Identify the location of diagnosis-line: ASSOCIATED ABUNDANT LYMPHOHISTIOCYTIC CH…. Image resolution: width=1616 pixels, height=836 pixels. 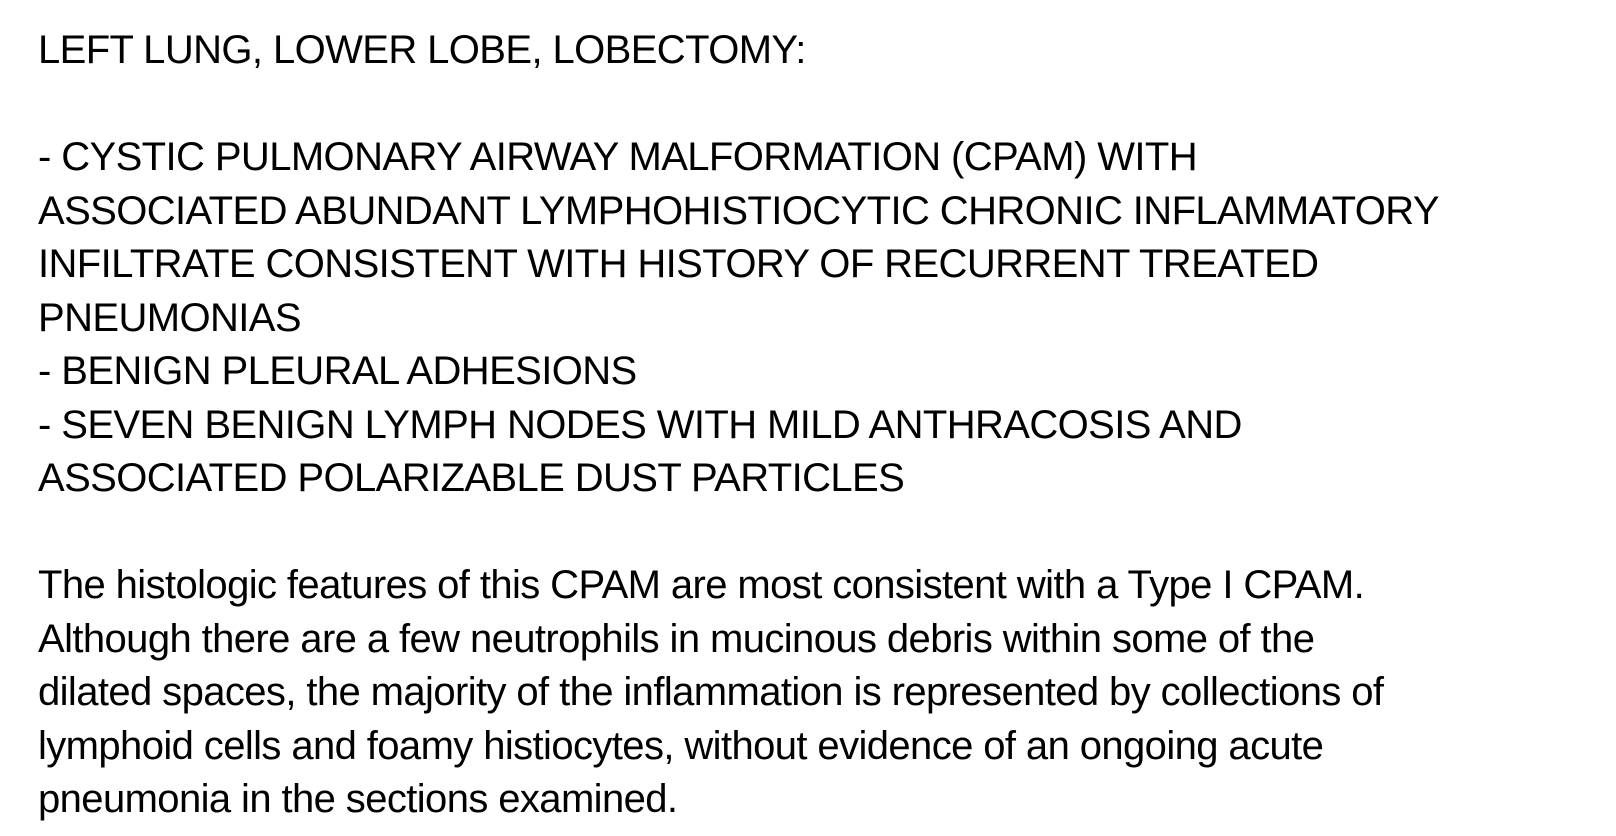
(739, 210).